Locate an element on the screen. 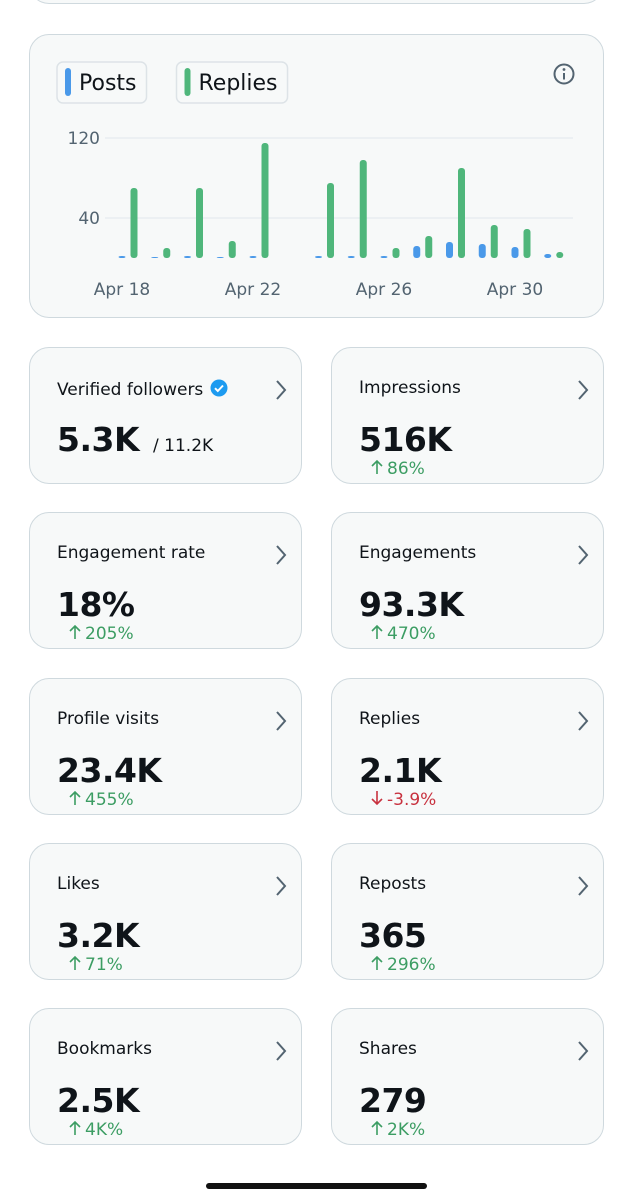  metric-label: Shares is located at coordinates (388, 1049).